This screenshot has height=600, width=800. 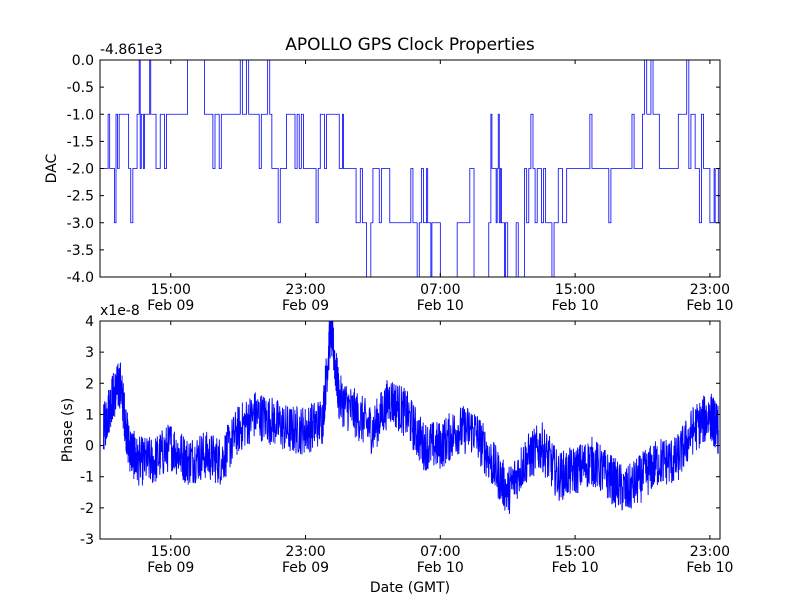 What do you see at coordinates (80, 142) in the screenshot?
I see `y-tick-label: -1.5` at bounding box center [80, 142].